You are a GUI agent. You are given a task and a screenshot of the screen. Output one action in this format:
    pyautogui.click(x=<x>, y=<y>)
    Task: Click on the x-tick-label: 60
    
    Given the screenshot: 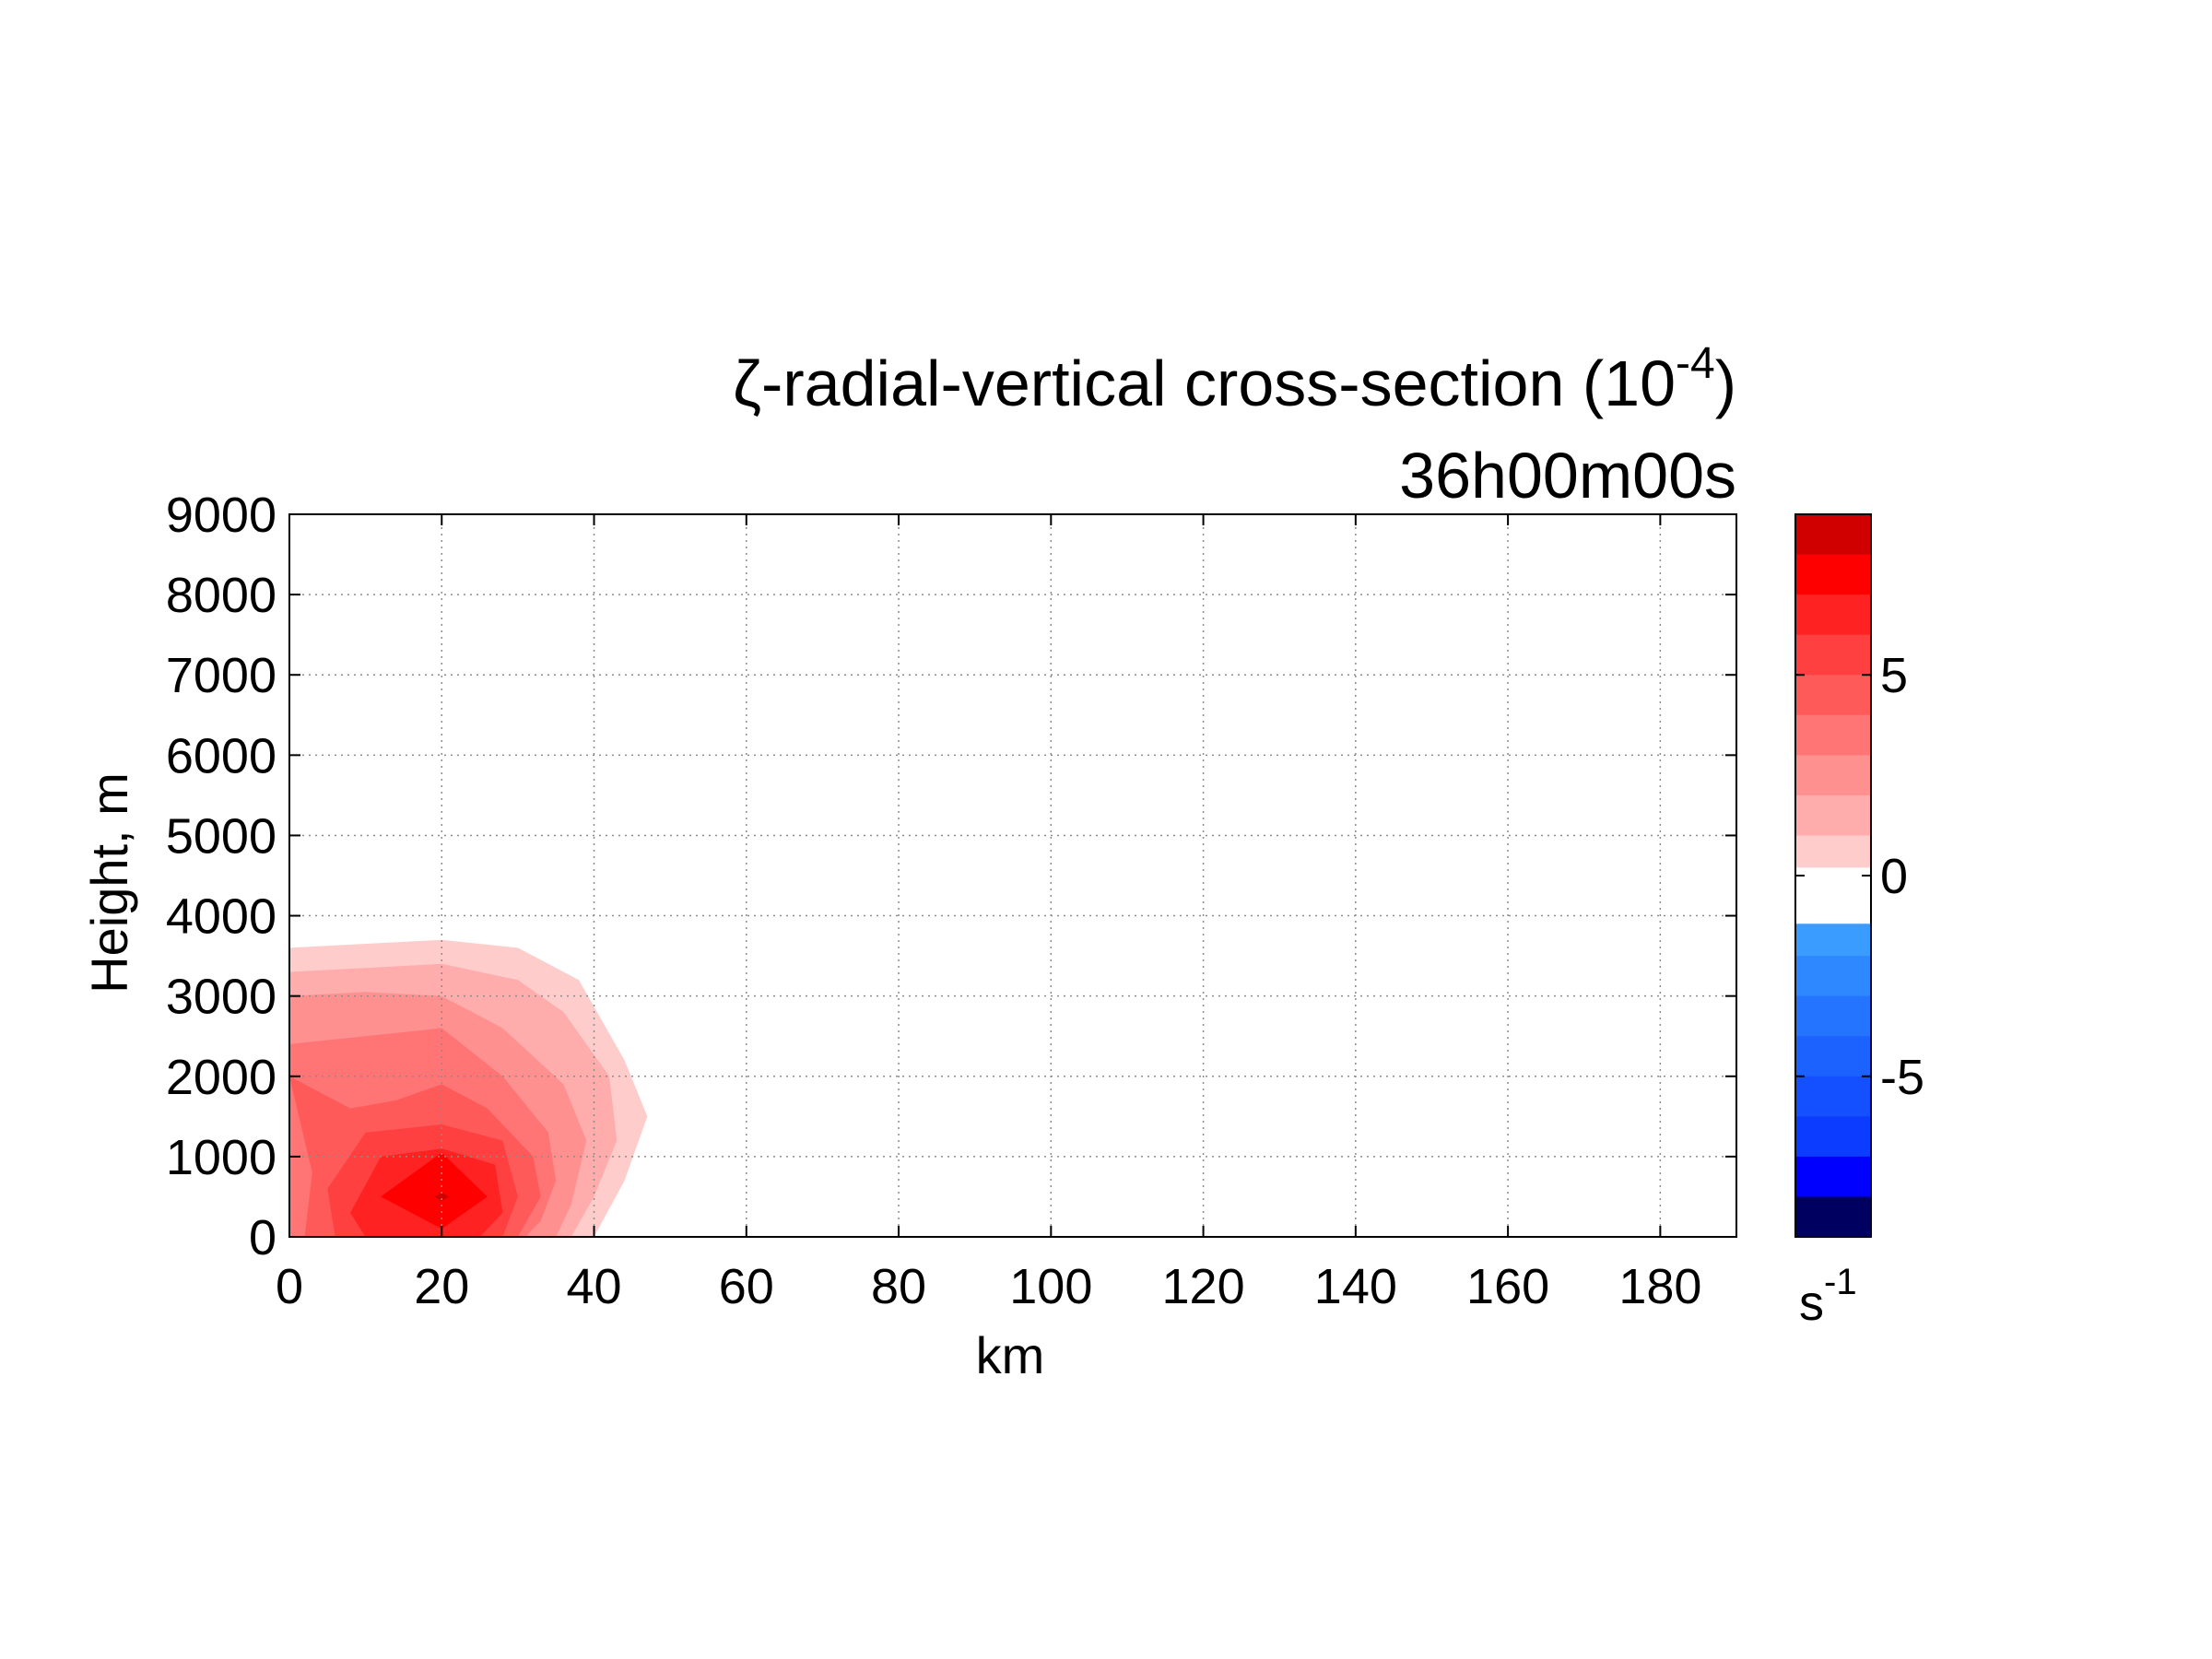 What is the action you would take?
    pyautogui.click(x=746, y=1286)
    